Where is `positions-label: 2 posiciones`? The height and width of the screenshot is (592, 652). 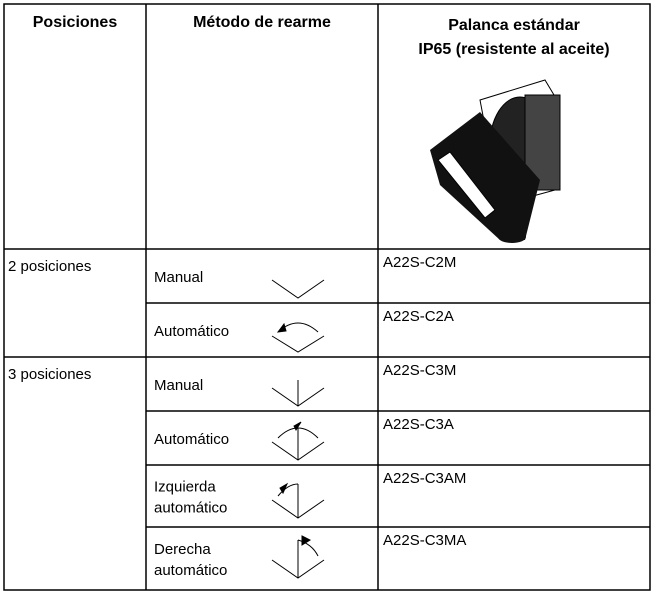
positions-label: 2 posiciones is located at coordinates (49, 266).